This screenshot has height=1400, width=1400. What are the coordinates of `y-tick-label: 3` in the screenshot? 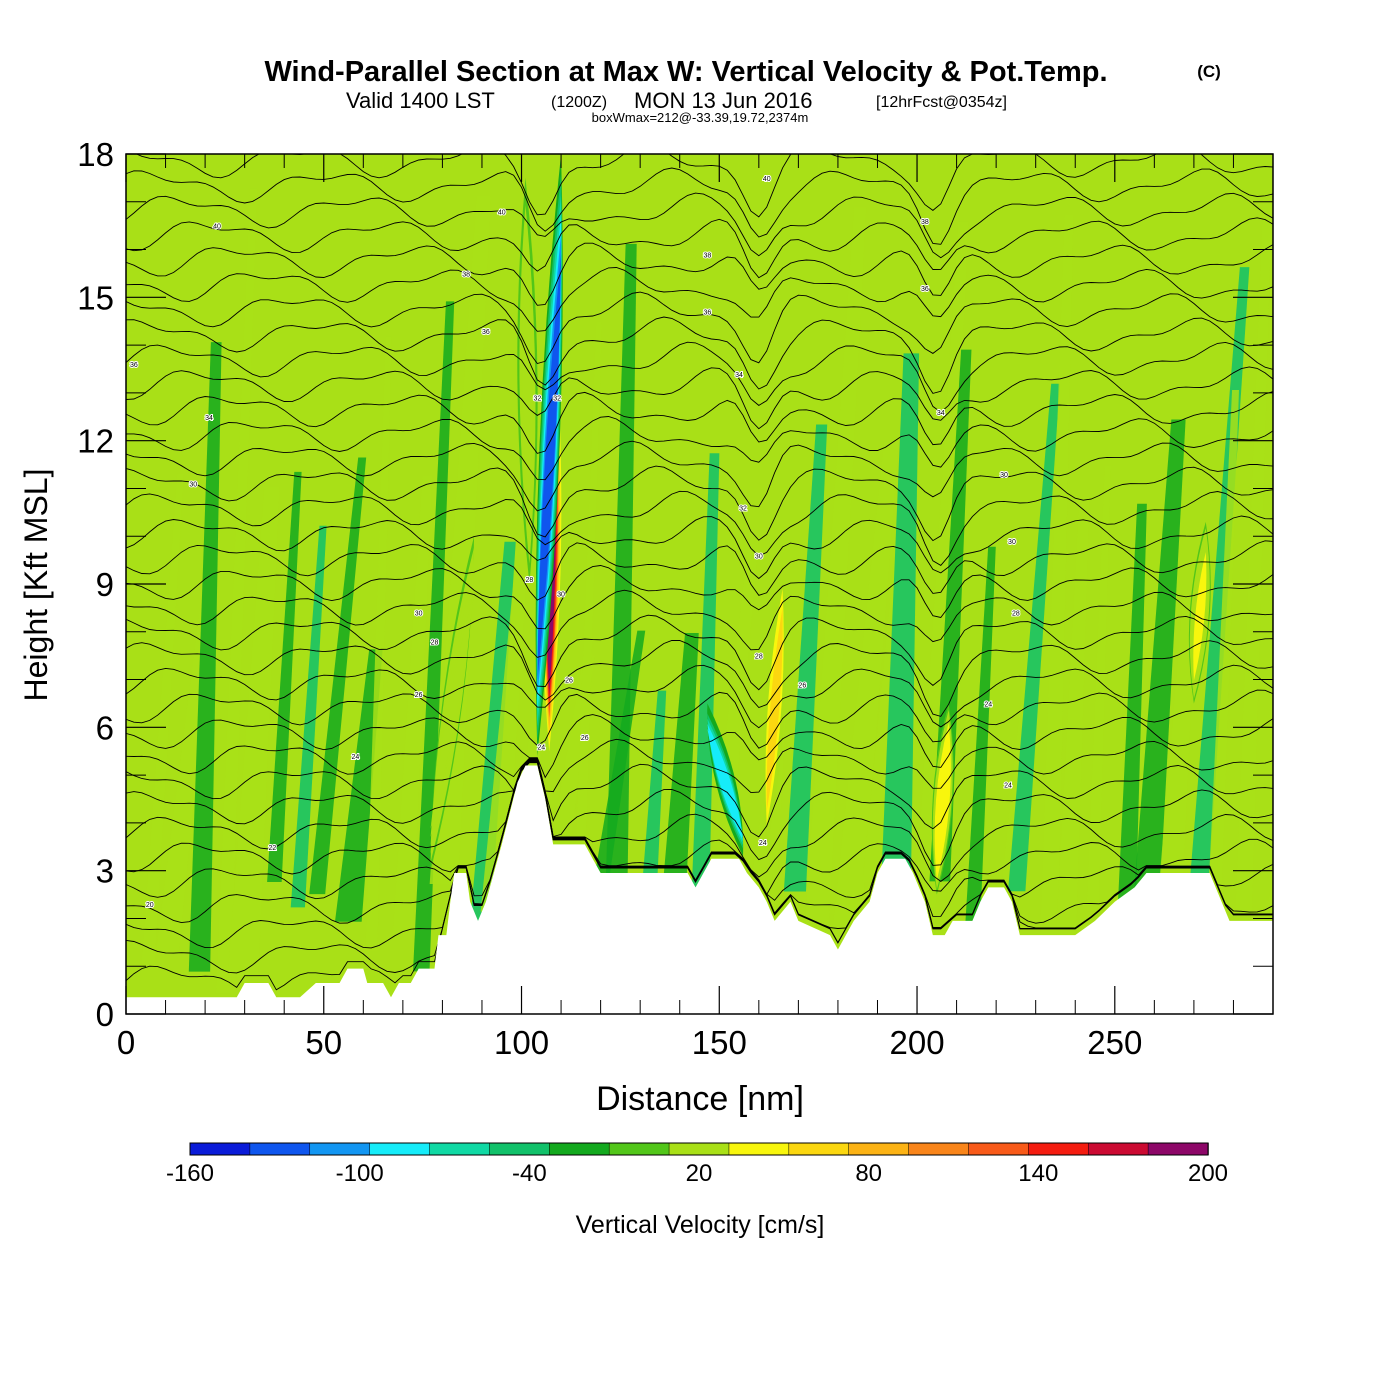 It's located at (105, 871).